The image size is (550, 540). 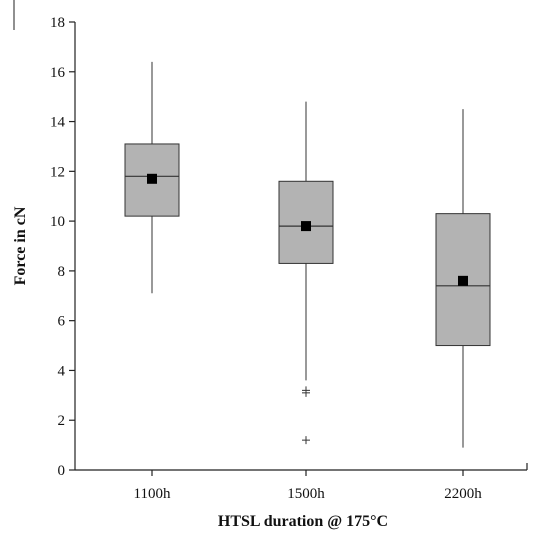 I want to click on y-tick-label: 12, so click(x=57, y=172).